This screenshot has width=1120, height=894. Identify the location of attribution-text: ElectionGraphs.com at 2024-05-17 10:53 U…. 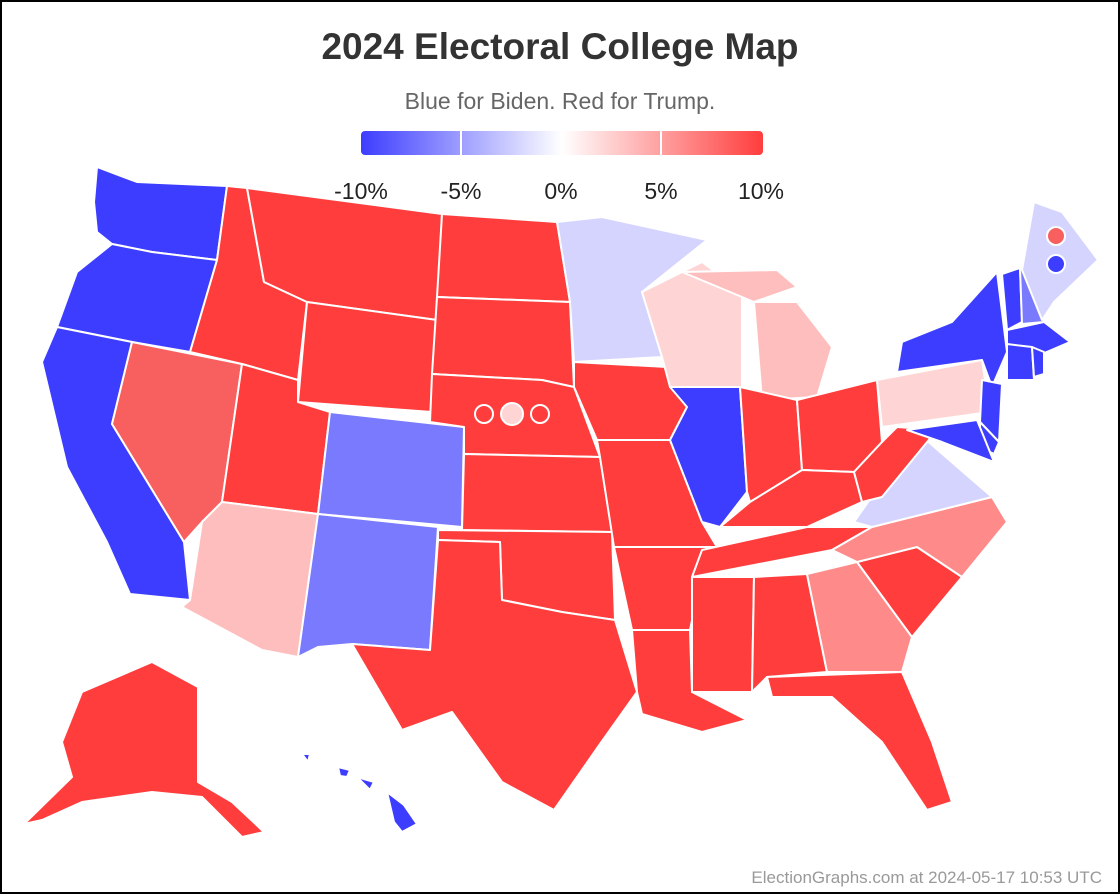
(926, 877).